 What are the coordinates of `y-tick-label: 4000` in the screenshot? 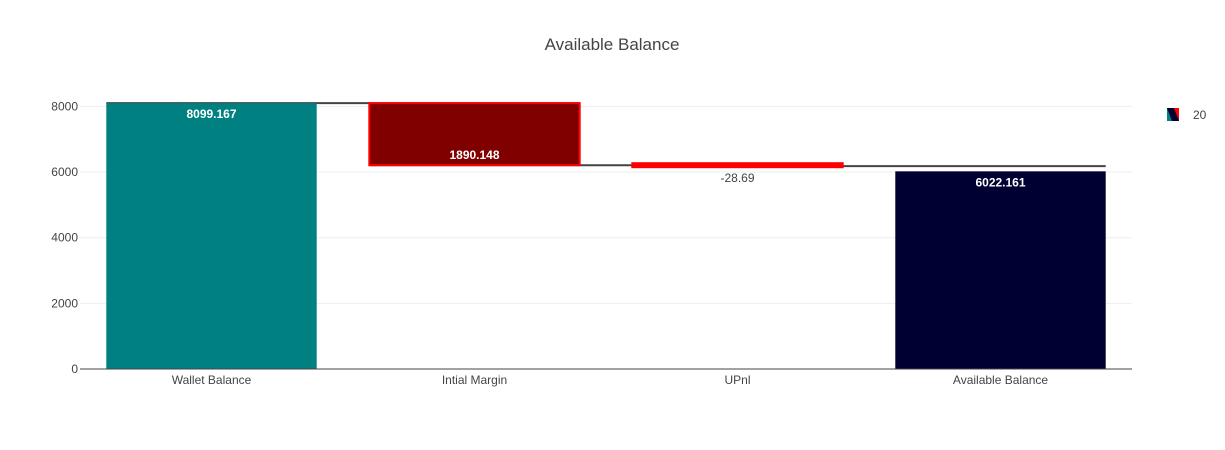 It's located at (64, 238).